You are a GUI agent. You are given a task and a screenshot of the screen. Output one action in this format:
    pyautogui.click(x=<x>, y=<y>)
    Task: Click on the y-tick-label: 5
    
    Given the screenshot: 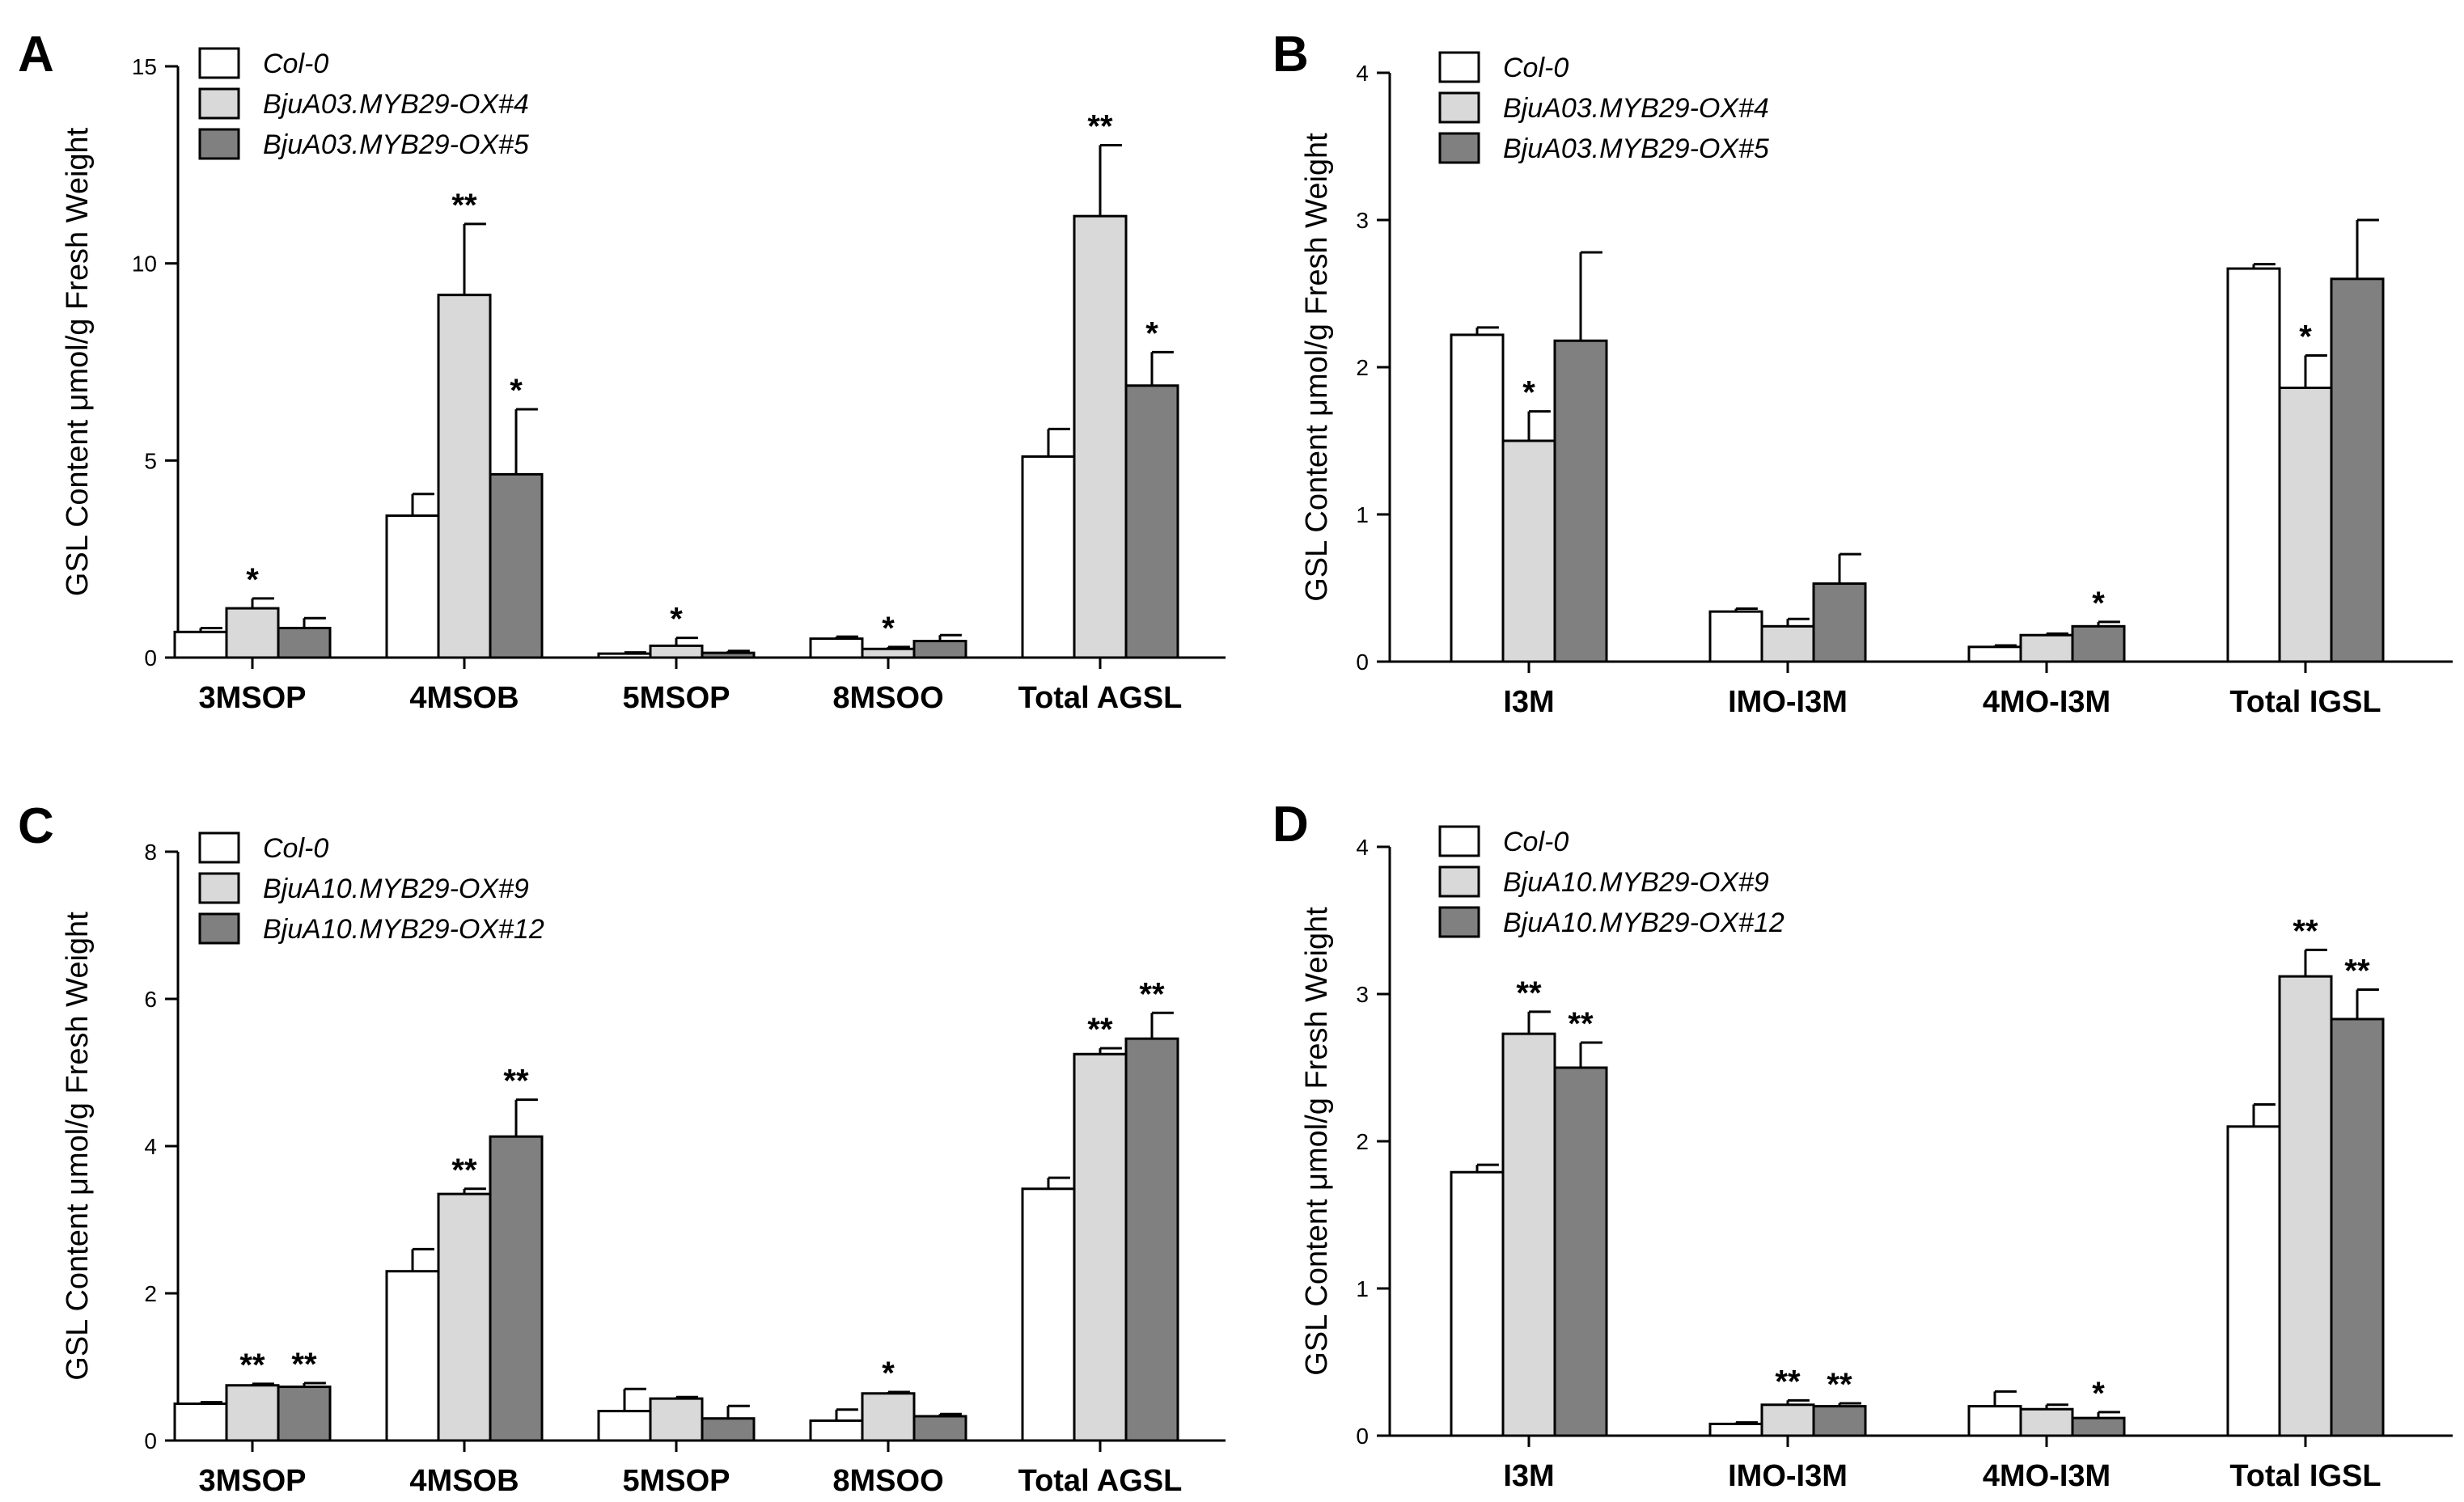 What is the action you would take?
    pyautogui.click(x=150, y=460)
    